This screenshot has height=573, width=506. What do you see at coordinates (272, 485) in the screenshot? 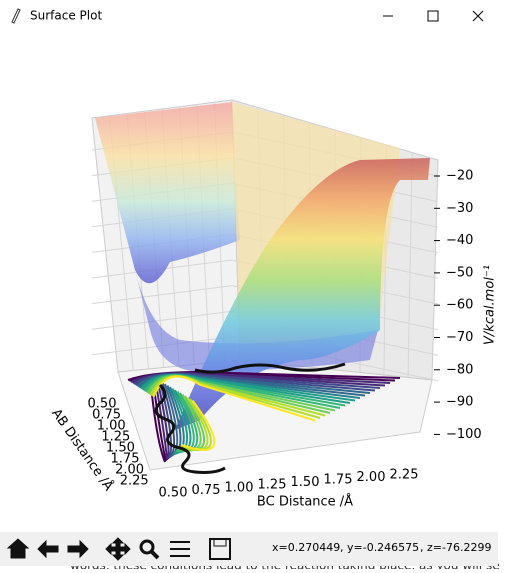
I see `bc-tick-label: 1.25` at bounding box center [272, 485].